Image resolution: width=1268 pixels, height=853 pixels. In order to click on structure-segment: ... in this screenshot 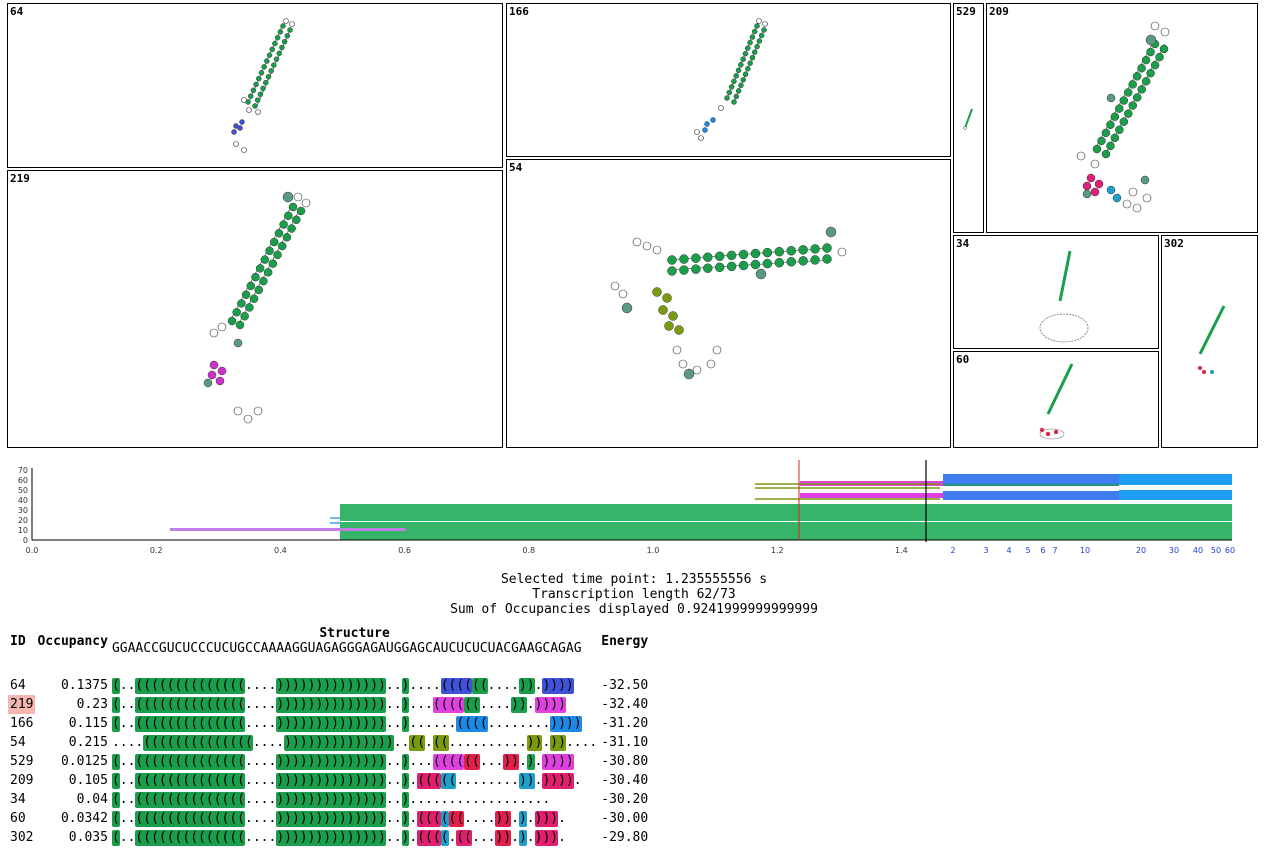, I will do `click(421, 704)`.